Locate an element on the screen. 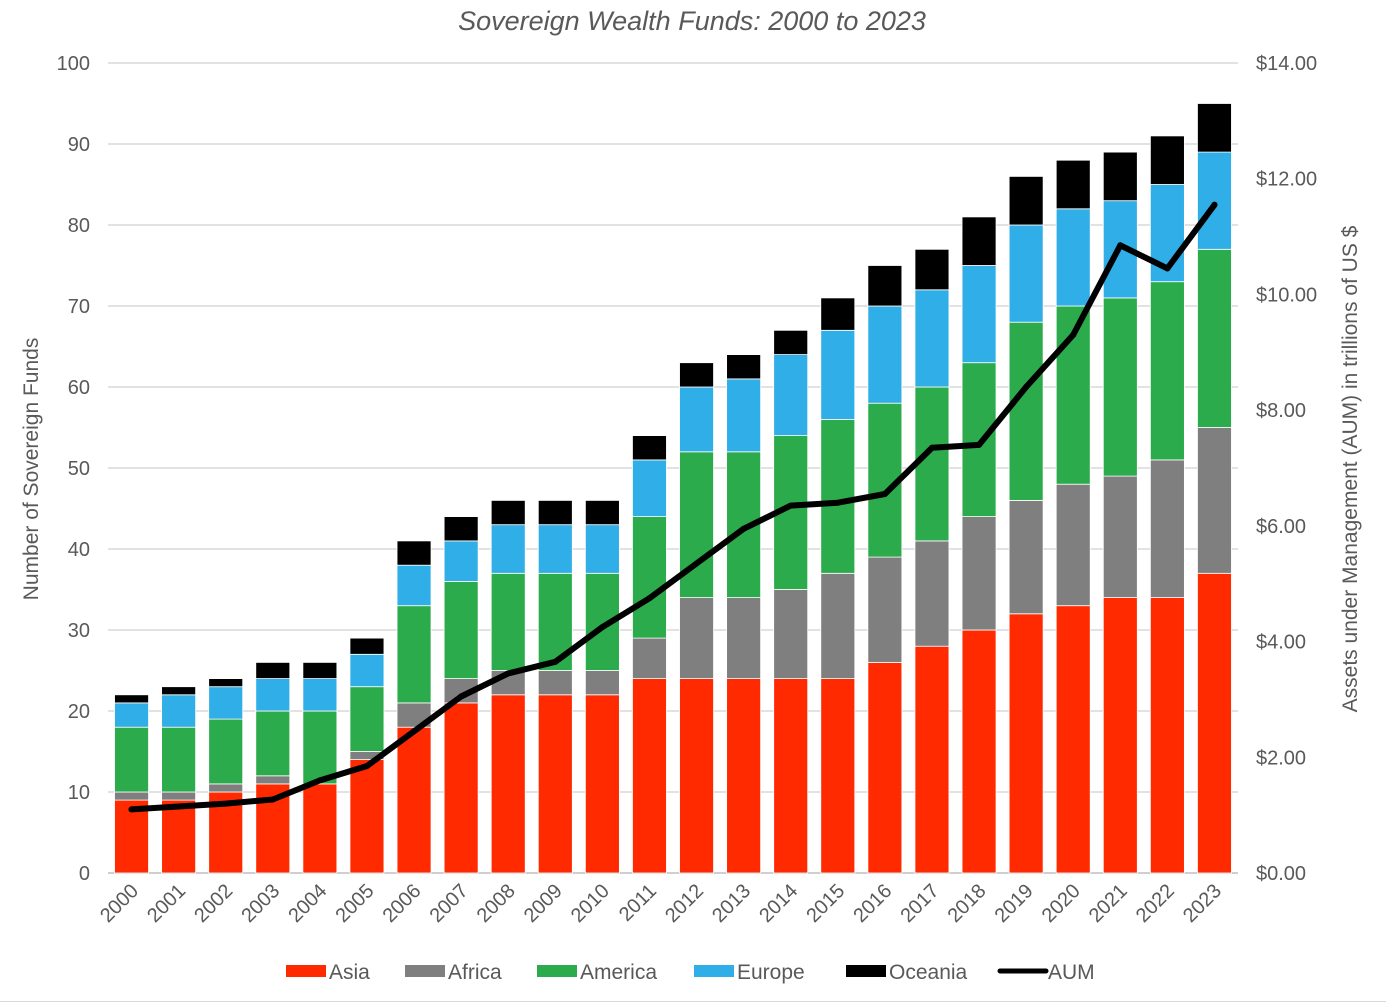 This screenshot has width=1386, height=1004. bar-asia-2011 is located at coordinates (649, 776).